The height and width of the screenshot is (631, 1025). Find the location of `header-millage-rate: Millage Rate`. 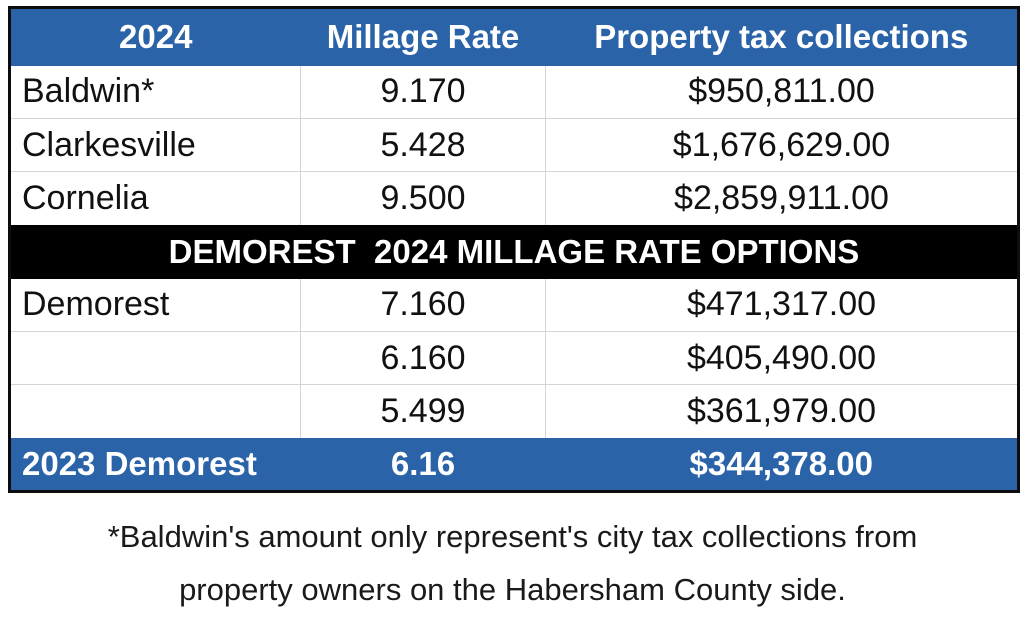

header-millage-rate: Millage Rate is located at coordinates (423, 36).